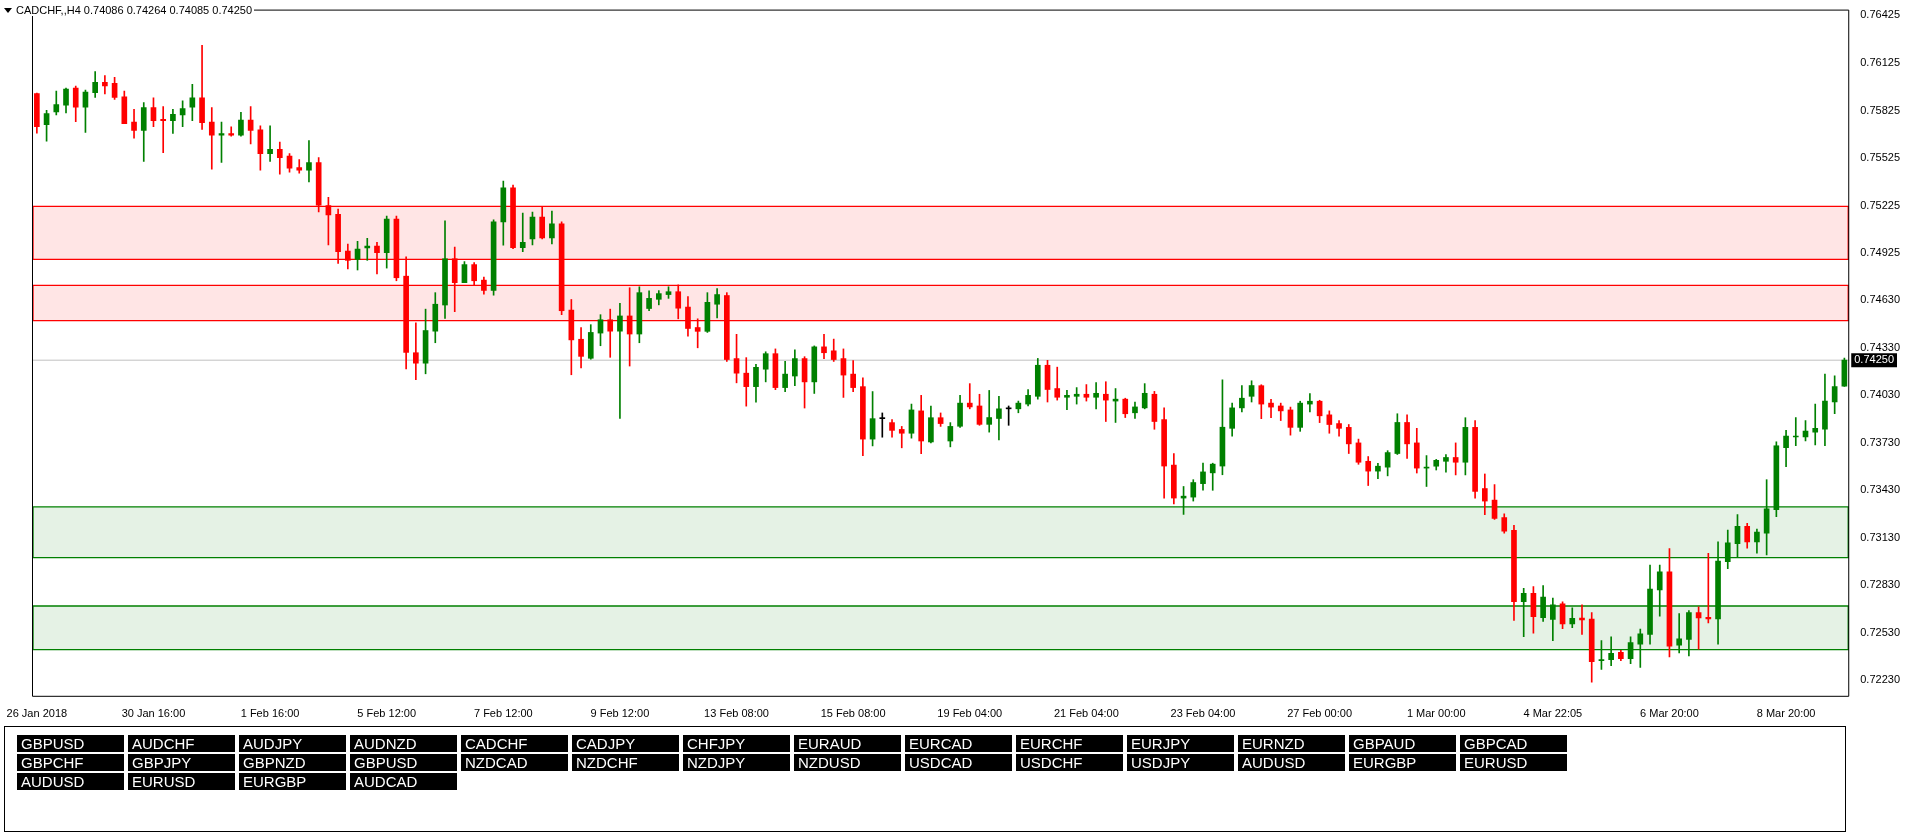  What do you see at coordinates (1069, 762) in the screenshot?
I see `text: USDCHF` at bounding box center [1069, 762].